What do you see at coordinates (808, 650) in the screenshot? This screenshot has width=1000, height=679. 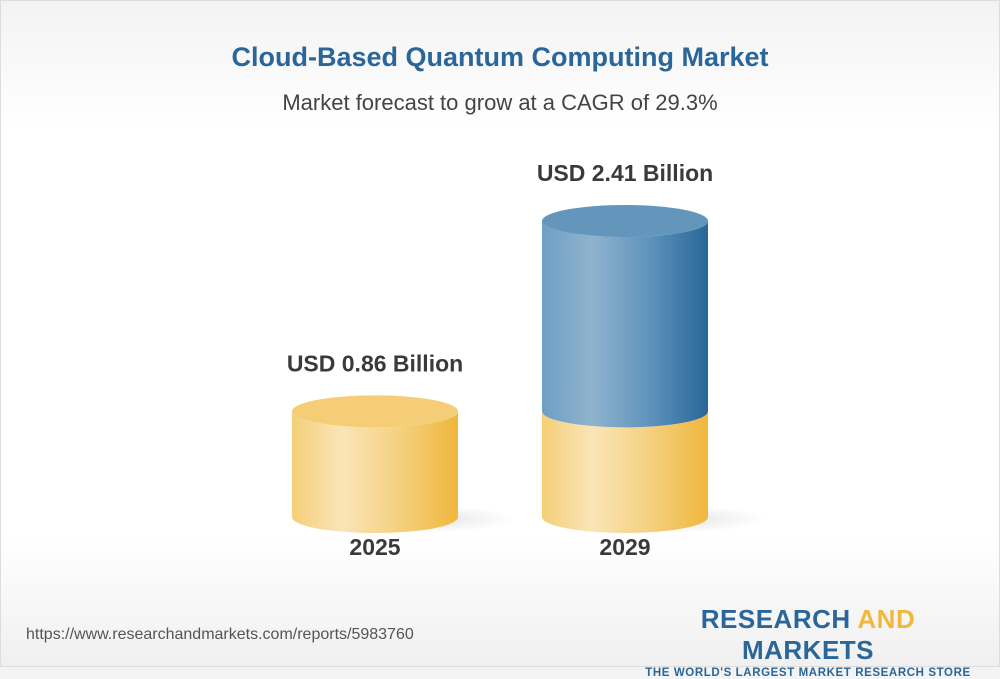 I see `logo-word: MARKETS` at bounding box center [808, 650].